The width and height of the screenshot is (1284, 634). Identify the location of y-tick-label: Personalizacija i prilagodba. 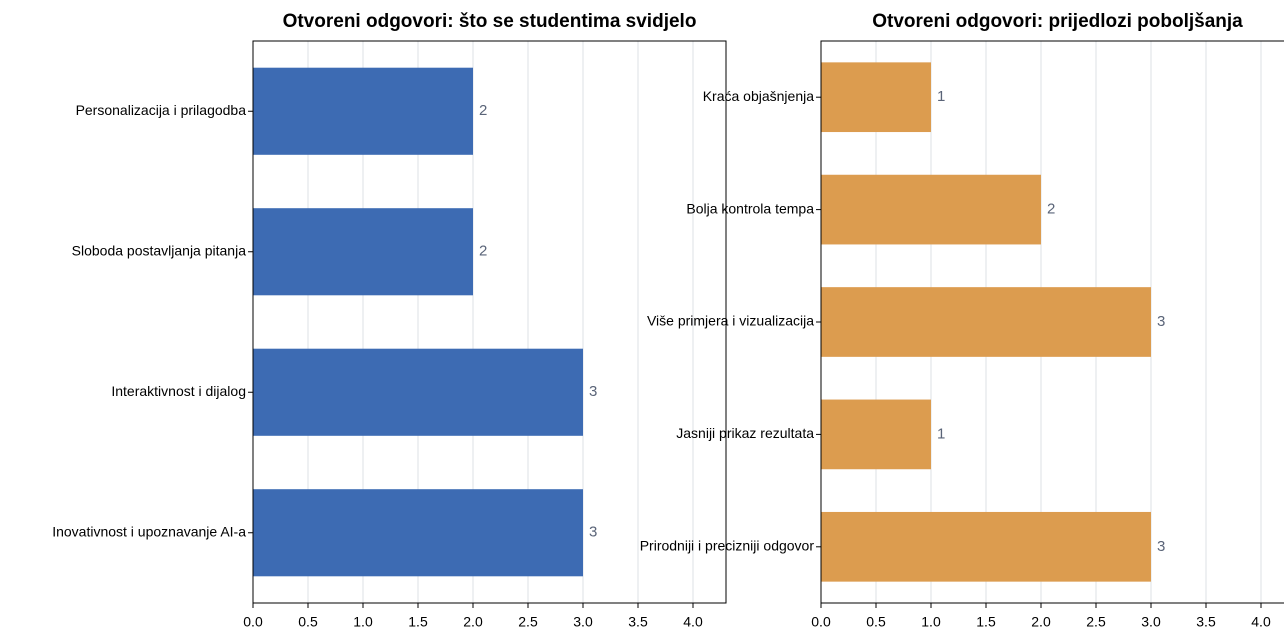
(161, 110).